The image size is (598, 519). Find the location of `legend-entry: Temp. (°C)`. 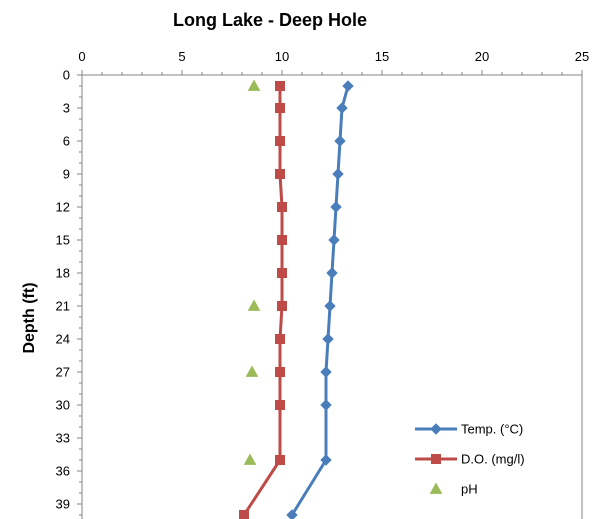

legend-entry: Temp. (°C) is located at coordinates (492, 429).